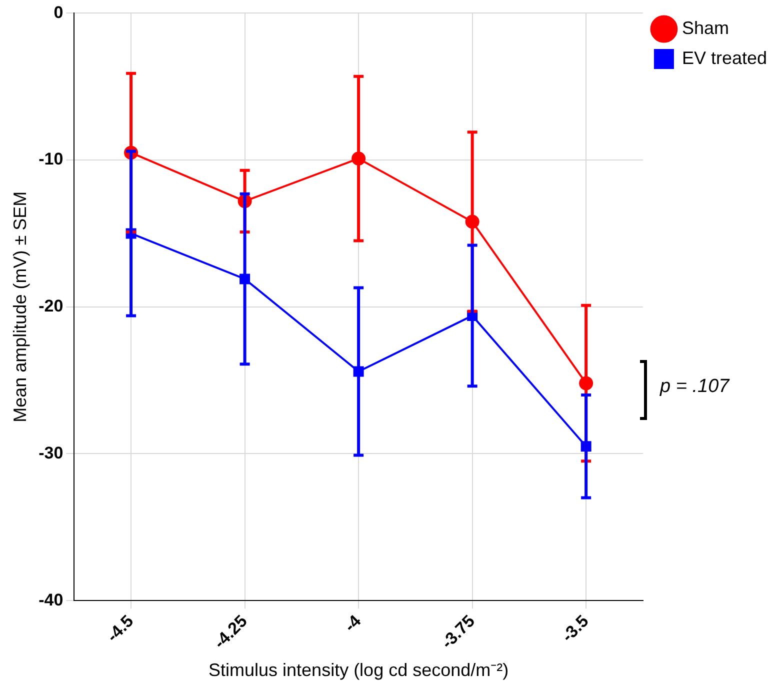  Describe the element at coordinates (59, 12) in the screenshot. I see `y-tick-label: 0` at that location.